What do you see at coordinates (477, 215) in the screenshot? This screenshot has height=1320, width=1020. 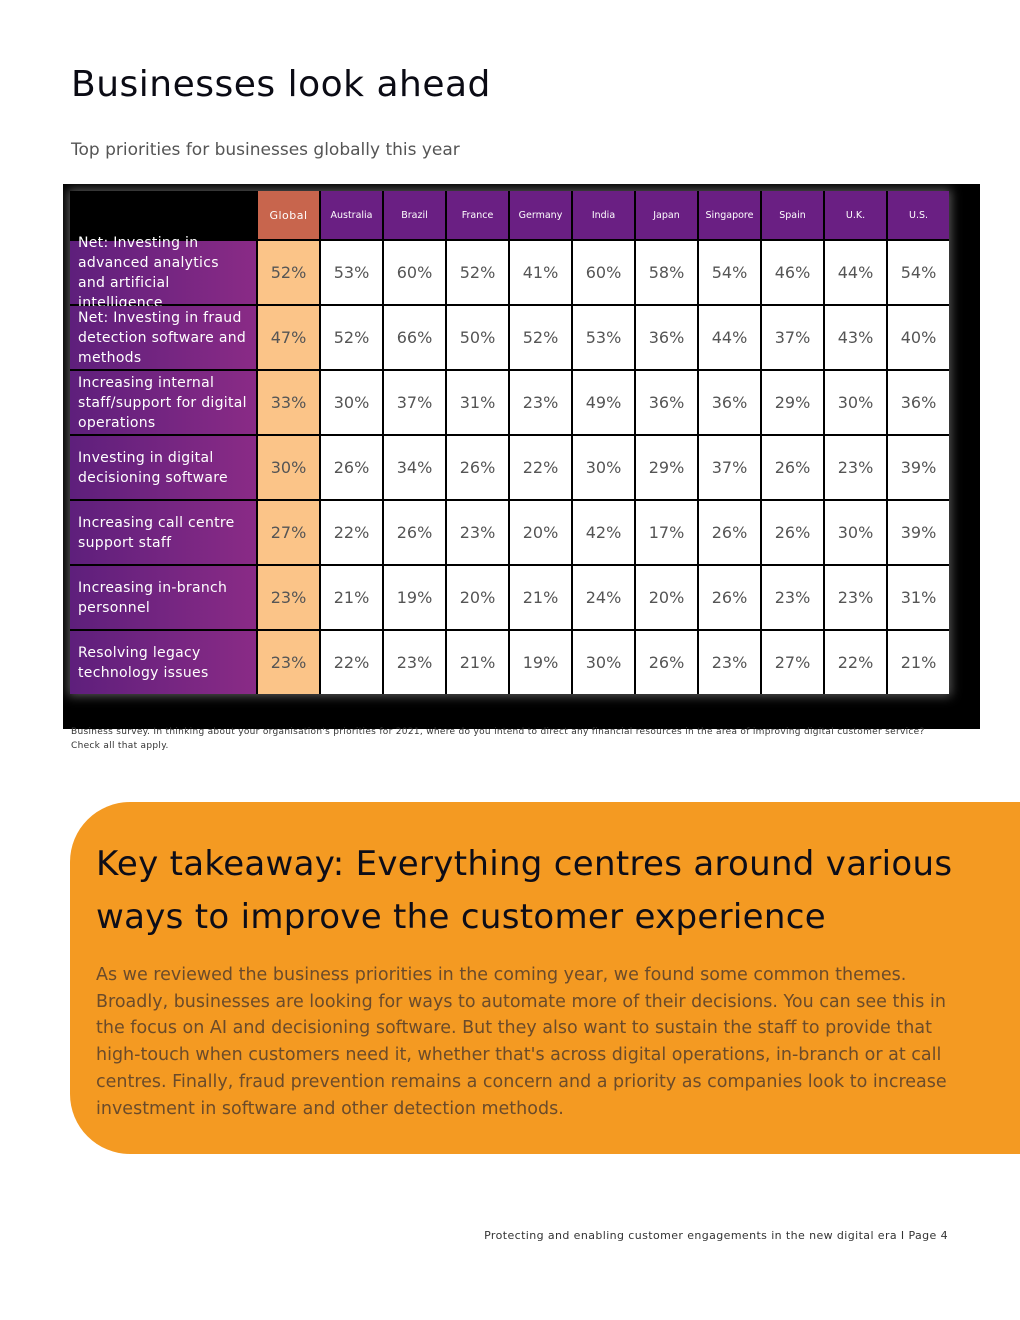 I see `column-header: France` at bounding box center [477, 215].